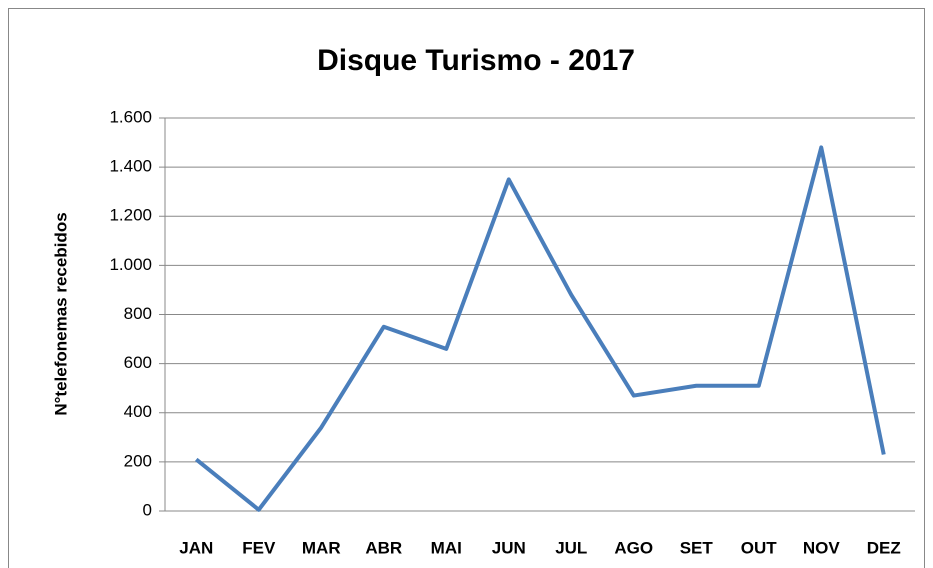  I want to click on y-tick-label: 1.000, so click(130, 264).